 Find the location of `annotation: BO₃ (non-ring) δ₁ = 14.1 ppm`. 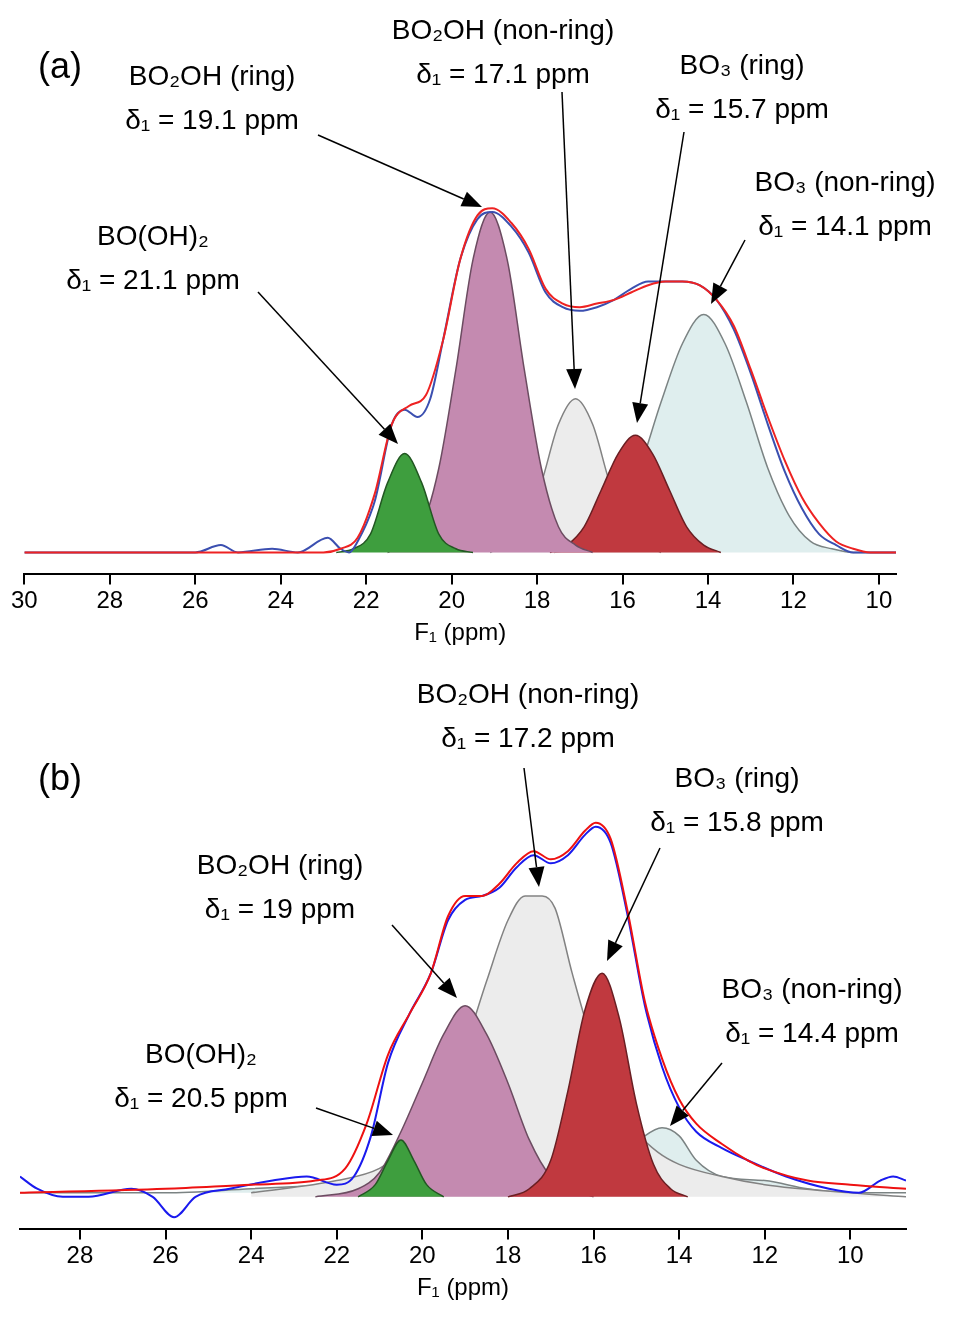

annotation: BO₃ (non-ring) δ₁ = 14.1 ppm is located at coordinates (845, 203).